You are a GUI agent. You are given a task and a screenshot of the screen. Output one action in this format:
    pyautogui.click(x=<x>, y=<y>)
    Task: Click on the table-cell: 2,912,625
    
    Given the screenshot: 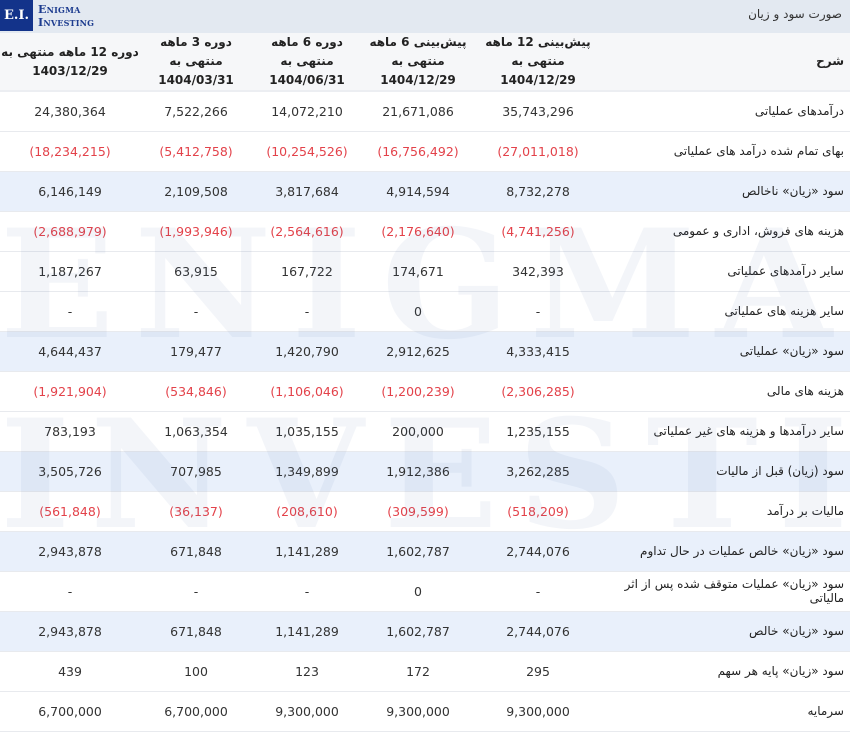 What is the action you would take?
    pyautogui.click(x=418, y=351)
    